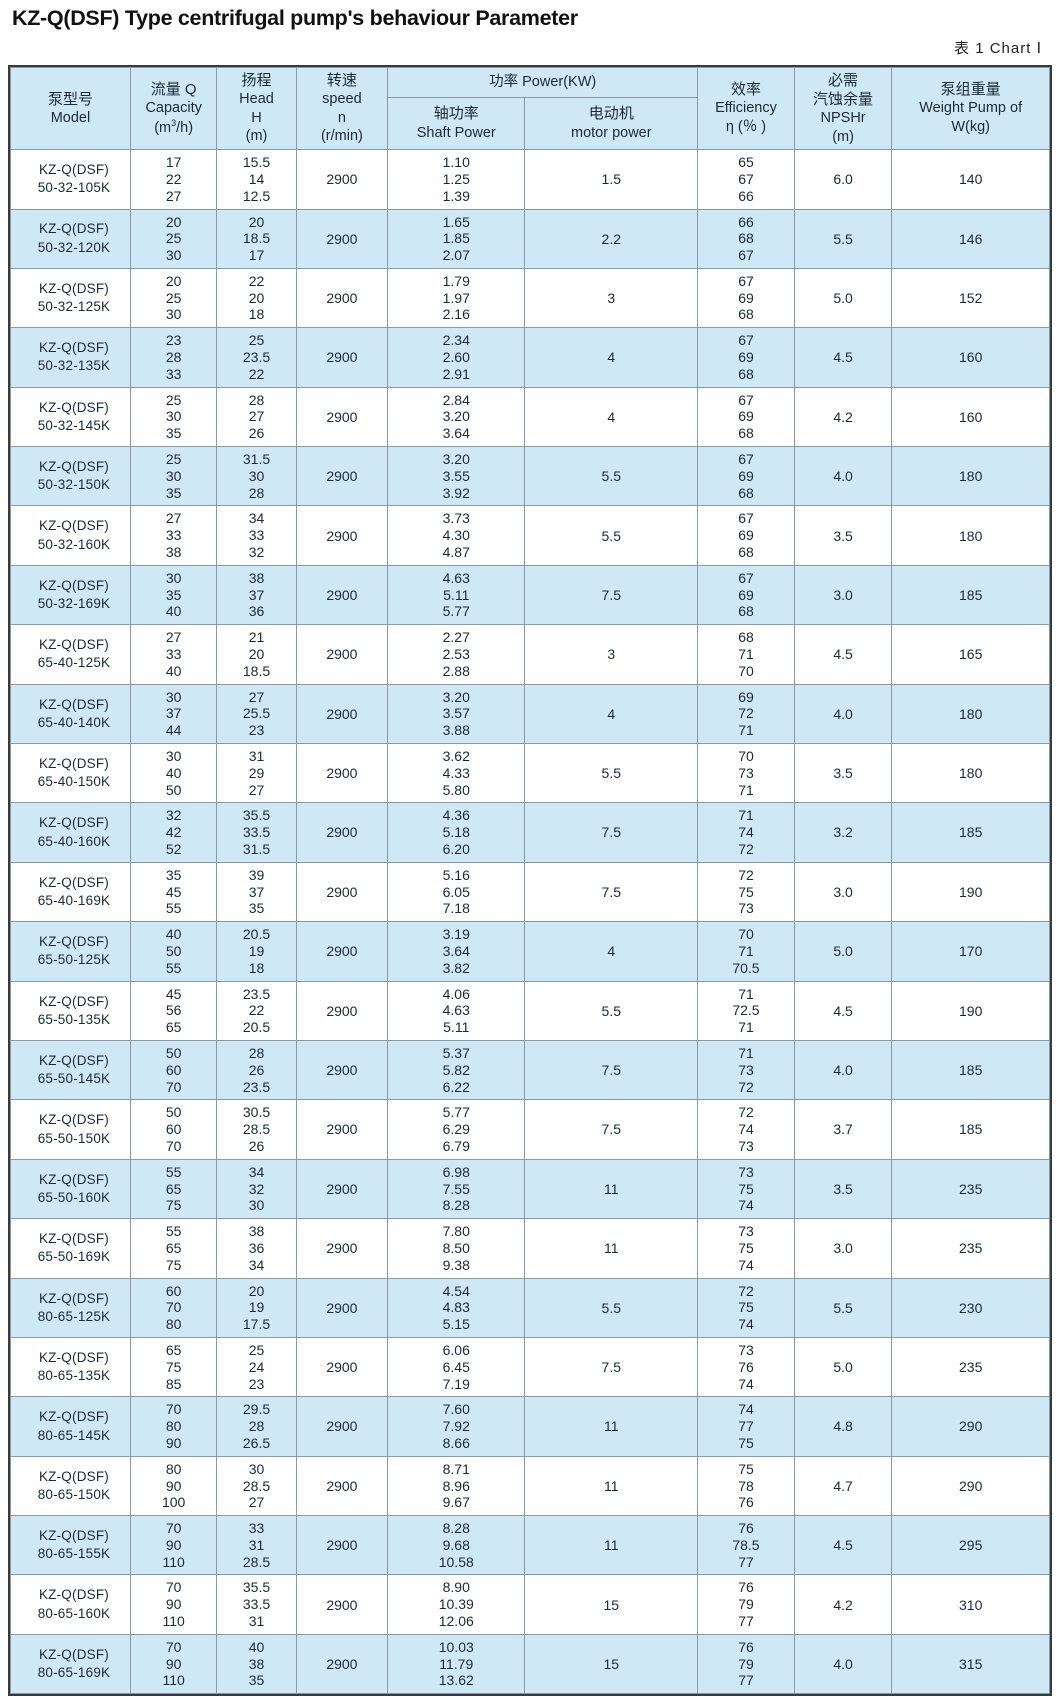  What do you see at coordinates (843, 951) in the screenshot?
I see `cell-npshr: 5.0` at bounding box center [843, 951].